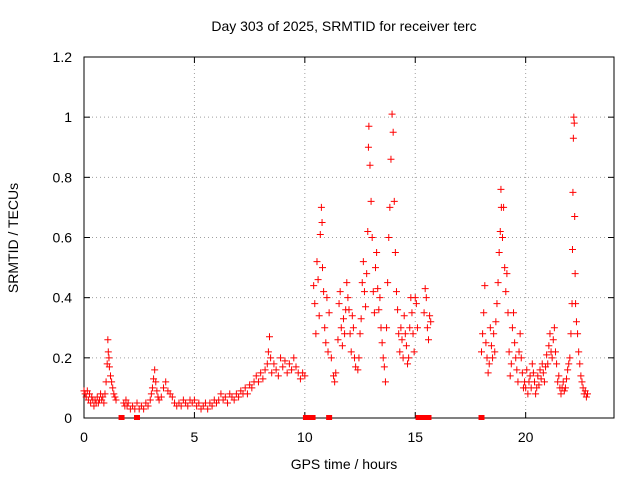 The height and width of the screenshot is (480, 640). What do you see at coordinates (63, 298) in the screenshot?
I see `y-tick-label: 0.4` at bounding box center [63, 298].